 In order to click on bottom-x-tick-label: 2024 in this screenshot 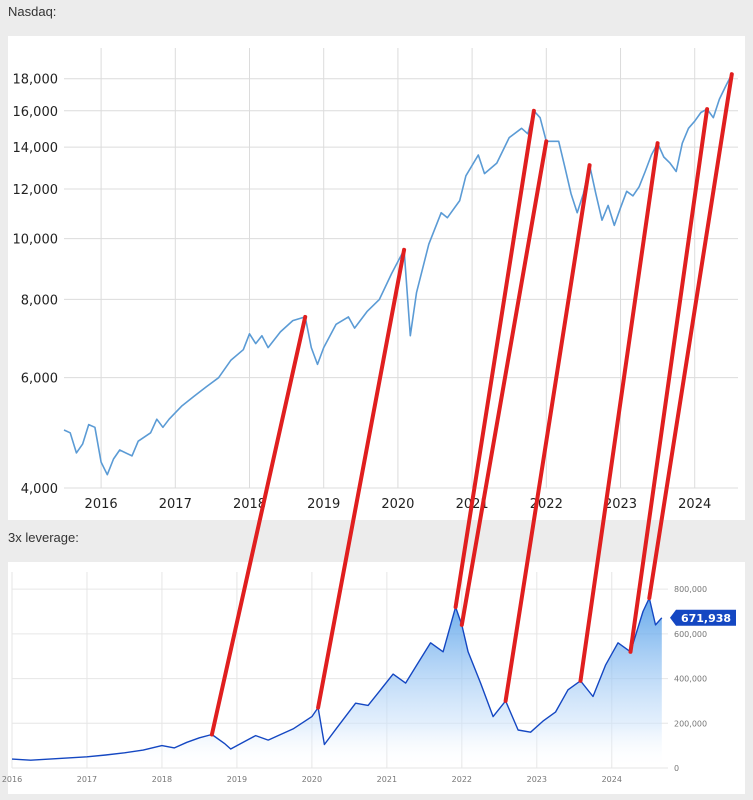, I will do `click(612, 779)`.